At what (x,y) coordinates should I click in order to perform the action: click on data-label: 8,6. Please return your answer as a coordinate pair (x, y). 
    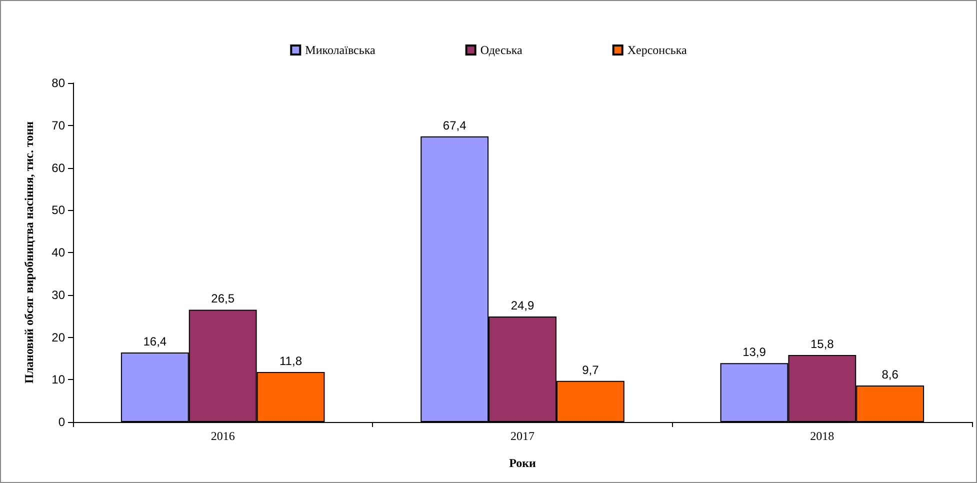
    Looking at the image, I should click on (890, 375).